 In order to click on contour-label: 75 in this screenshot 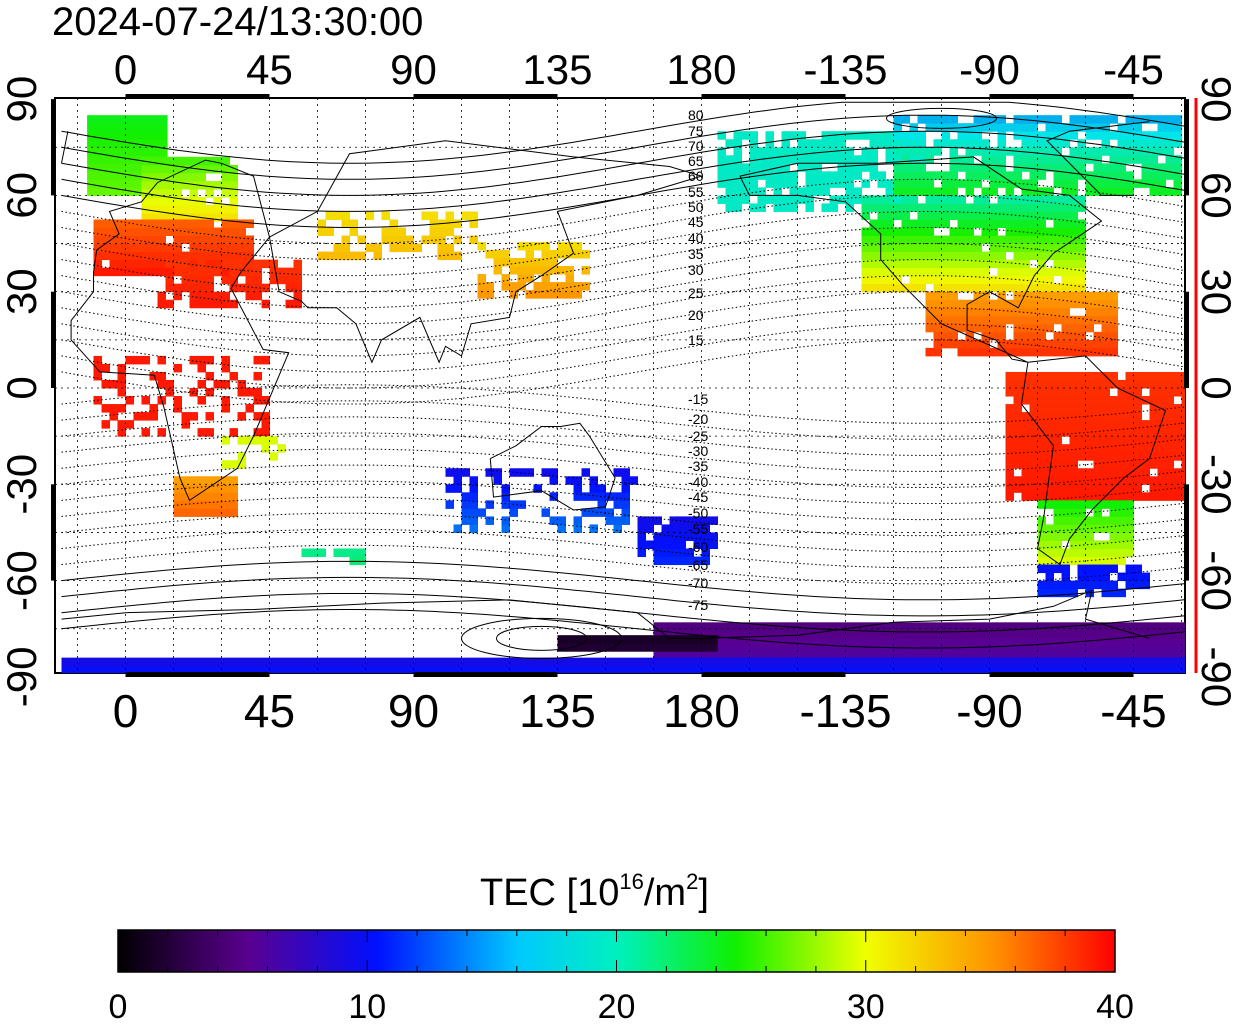, I will do `click(696, 131)`.